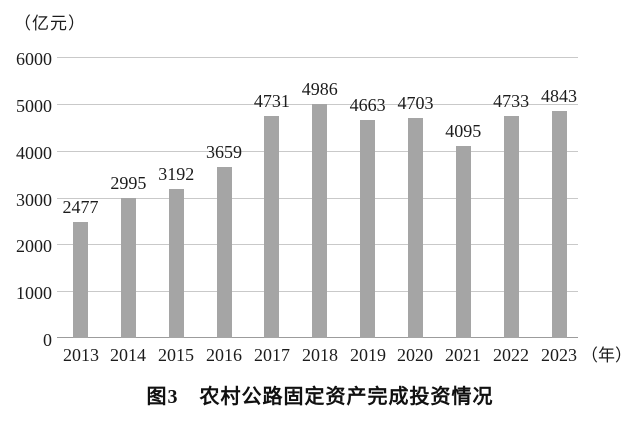 This screenshot has height=425, width=640. What do you see at coordinates (511, 355) in the screenshot?
I see `x-tick-label: 2022` at bounding box center [511, 355].